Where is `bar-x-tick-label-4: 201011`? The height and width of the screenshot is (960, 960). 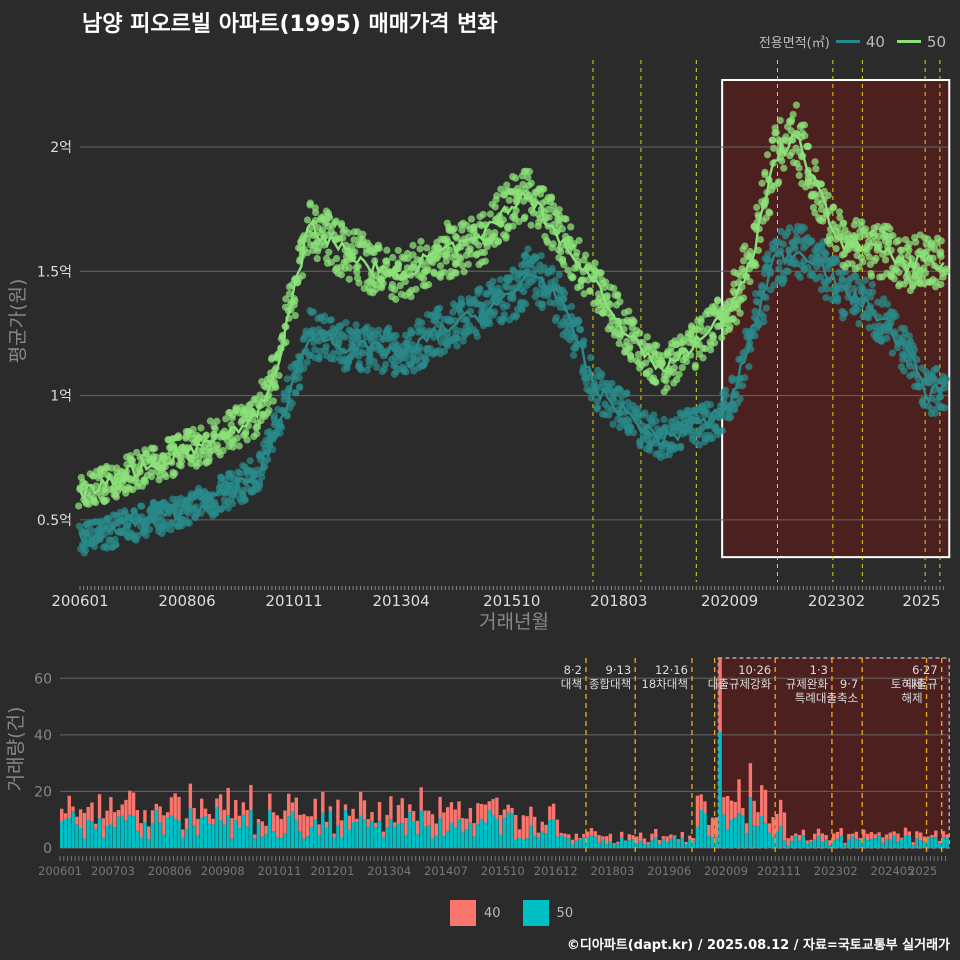 bar-x-tick-label-4: 201011 is located at coordinates (280, 871).